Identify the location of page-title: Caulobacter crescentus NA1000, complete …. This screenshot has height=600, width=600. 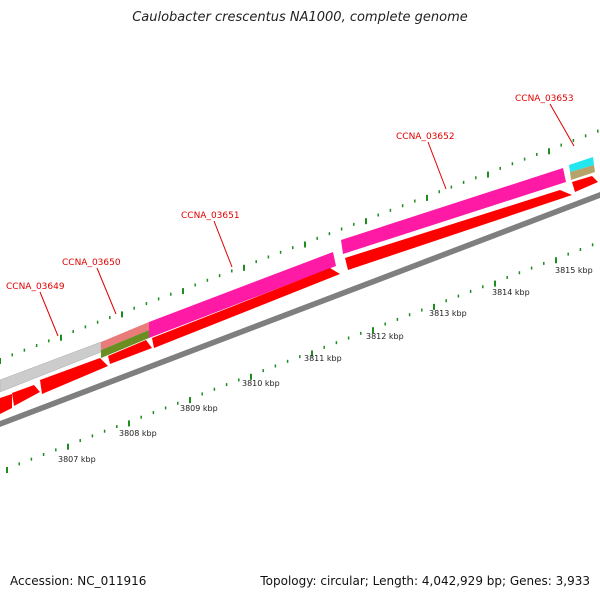
(300, 17).